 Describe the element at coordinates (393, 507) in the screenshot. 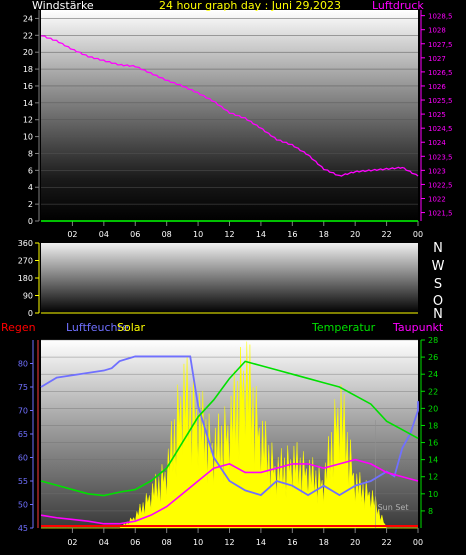

I see `sunset-label: Sun Set` at that location.